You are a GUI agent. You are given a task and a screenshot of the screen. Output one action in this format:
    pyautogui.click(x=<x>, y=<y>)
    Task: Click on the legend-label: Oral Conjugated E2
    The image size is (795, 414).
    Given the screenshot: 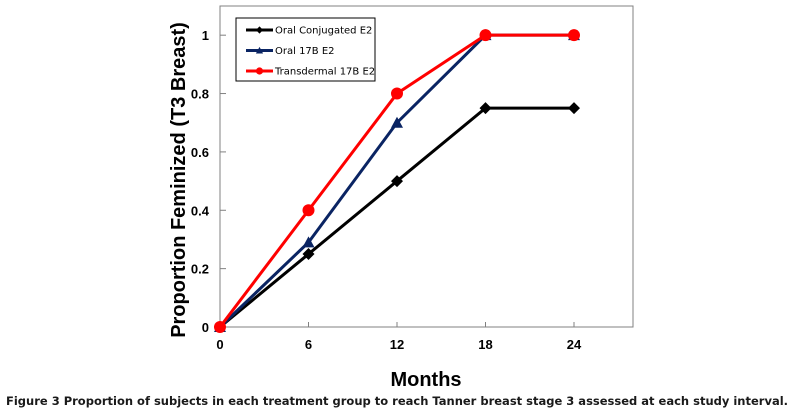 What is the action you would take?
    pyautogui.click(x=323, y=31)
    